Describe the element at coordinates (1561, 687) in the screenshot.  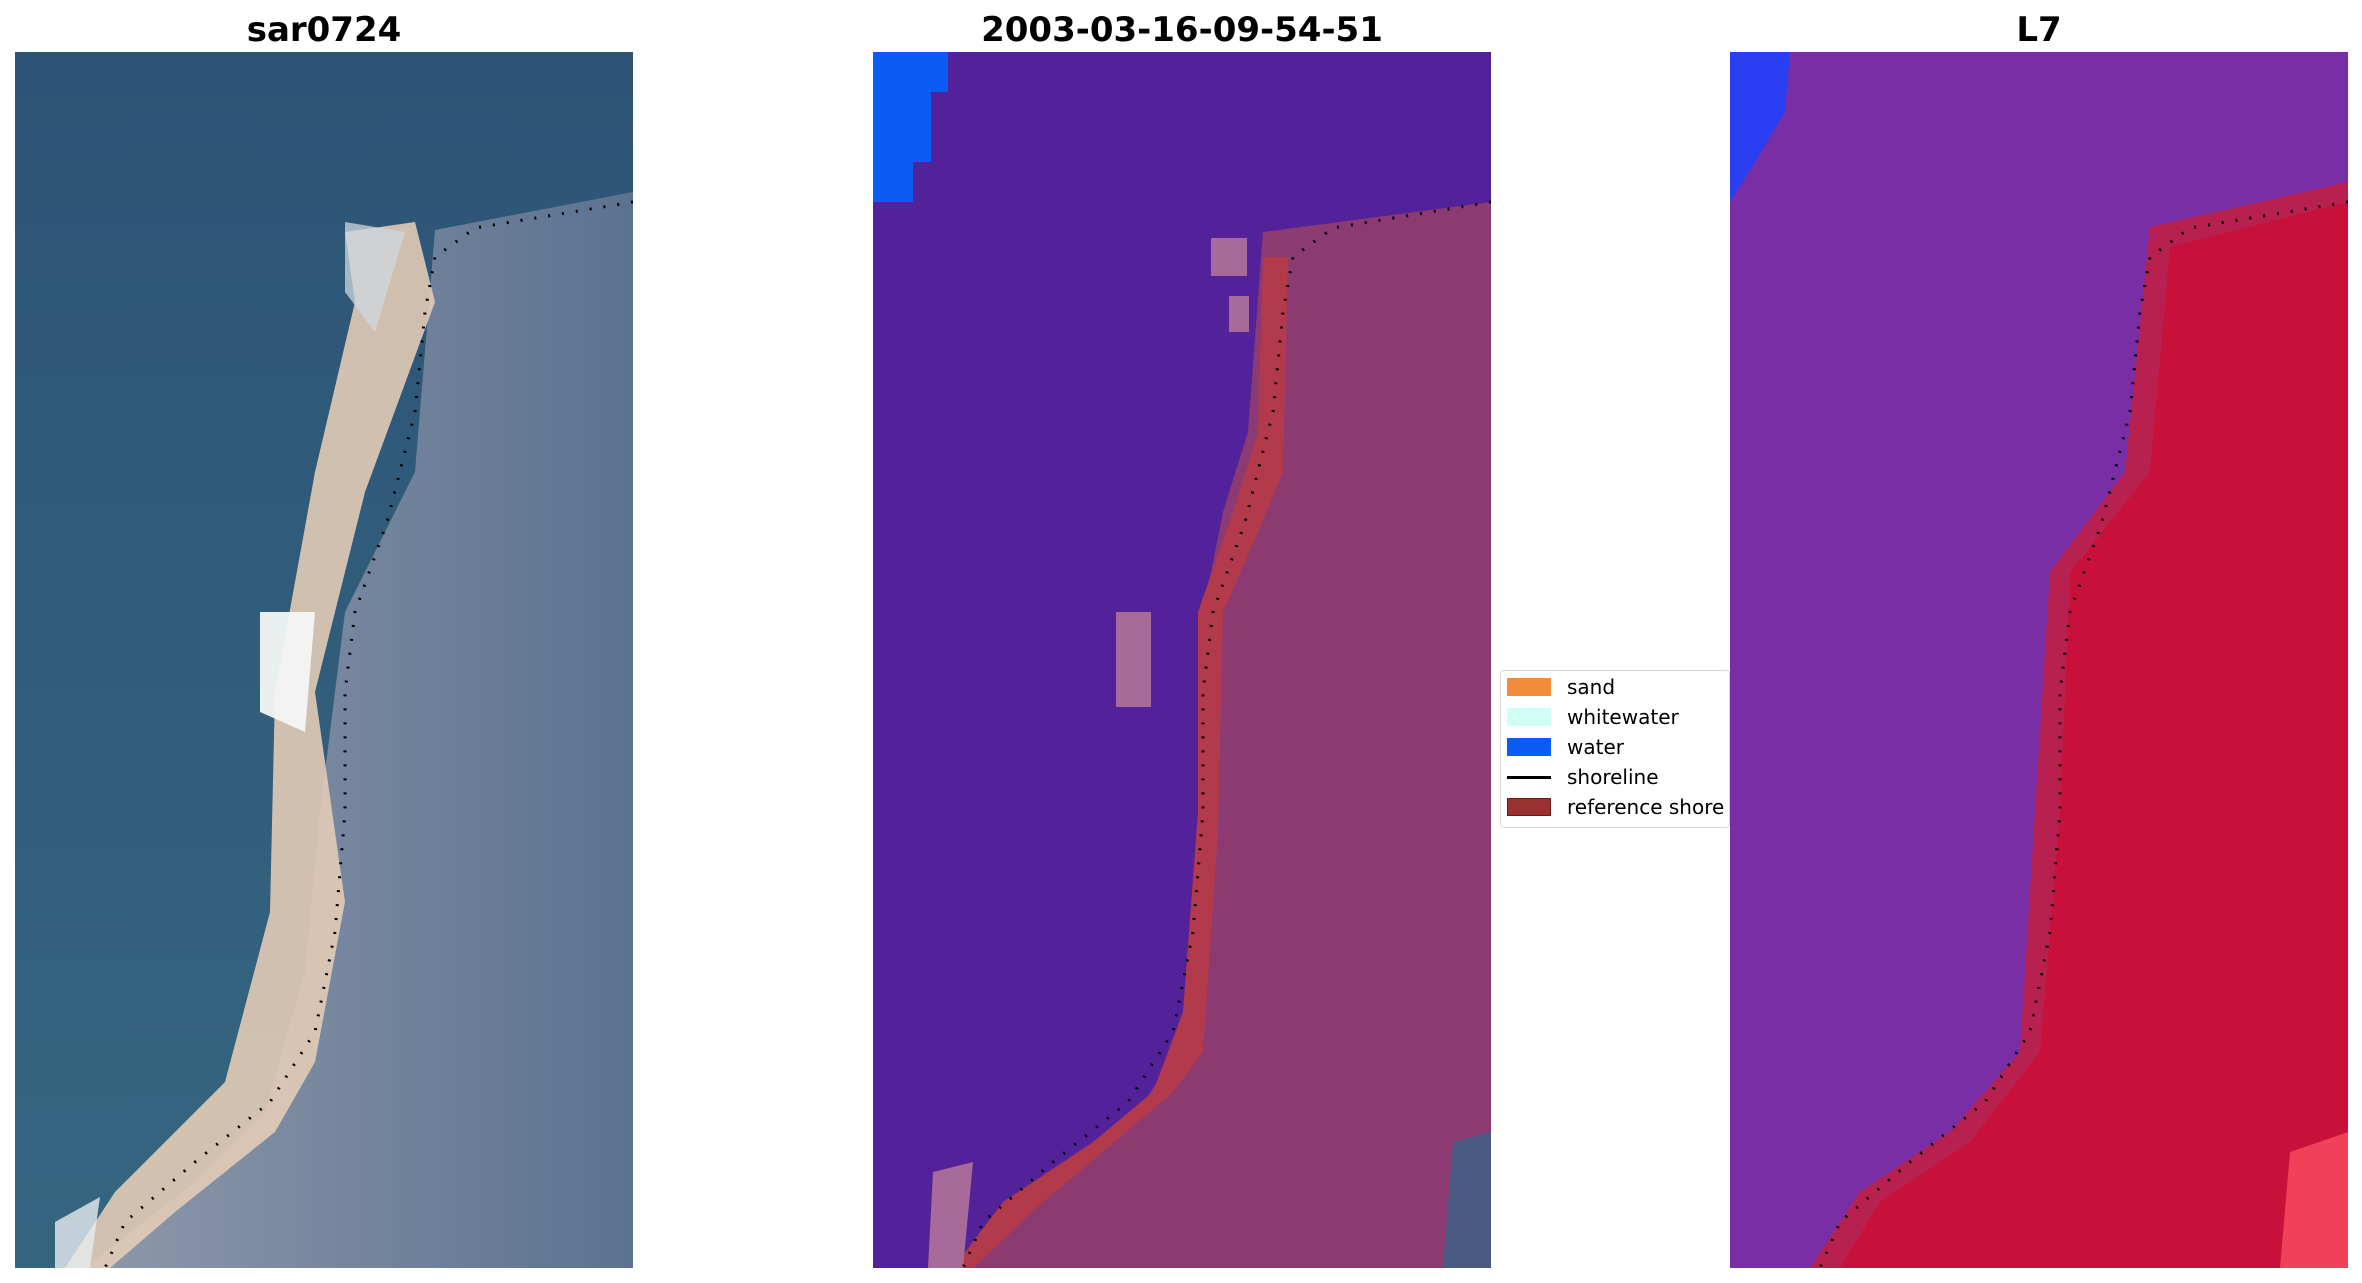
I see `legend-item-sand: sand` at that location.